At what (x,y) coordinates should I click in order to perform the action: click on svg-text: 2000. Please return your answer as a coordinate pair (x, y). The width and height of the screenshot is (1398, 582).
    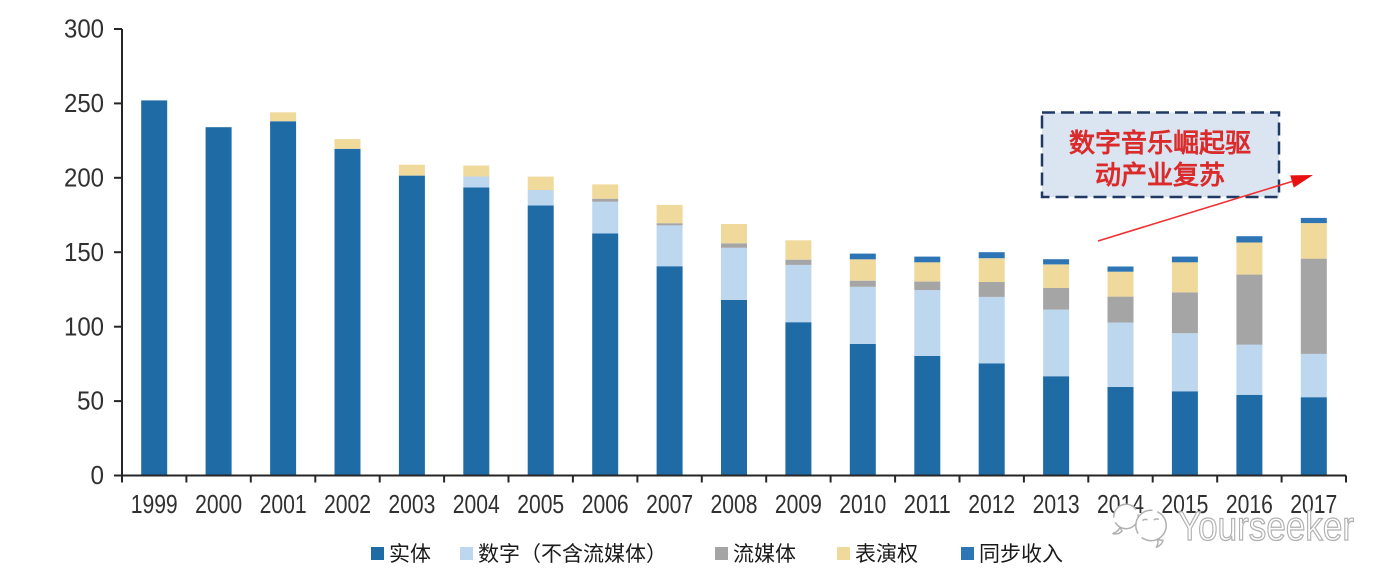
    Looking at the image, I should click on (218, 504).